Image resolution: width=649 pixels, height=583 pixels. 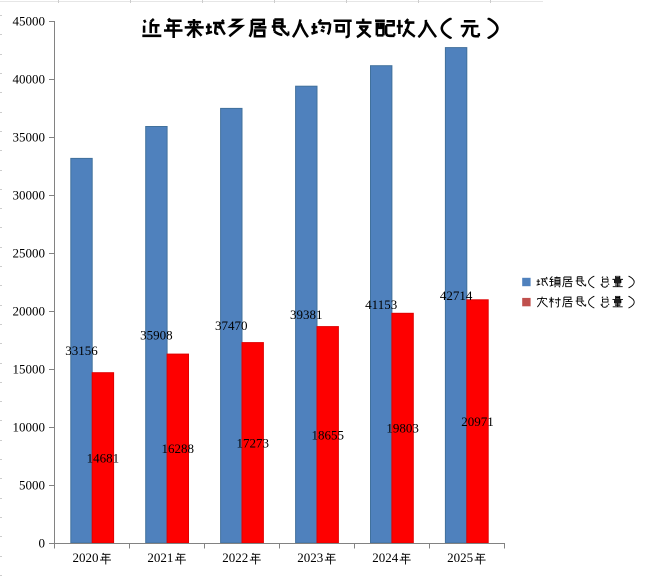 What do you see at coordinates (29, 253) in the screenshot?
I see `svg-text: 25000` at bounding box center [29, 253].